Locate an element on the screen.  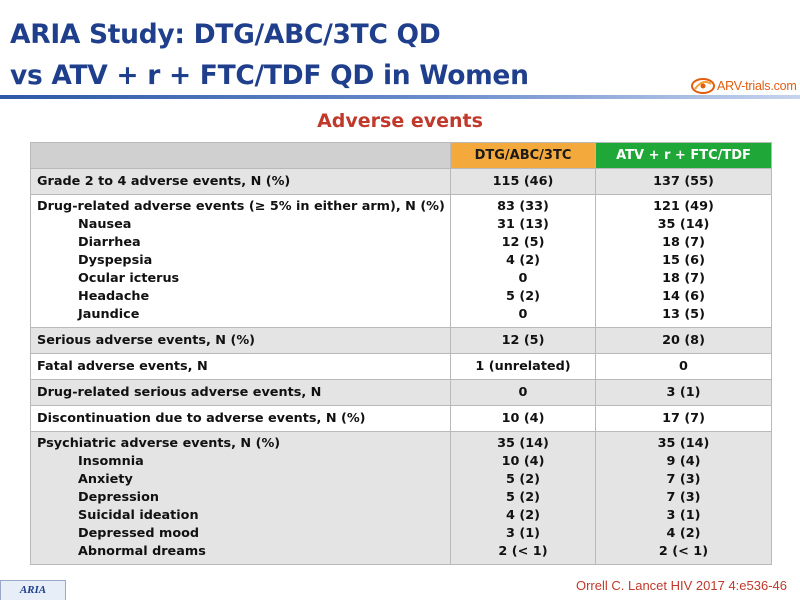
dtg-value-cell: 0 is located at coordinates (523, 392).